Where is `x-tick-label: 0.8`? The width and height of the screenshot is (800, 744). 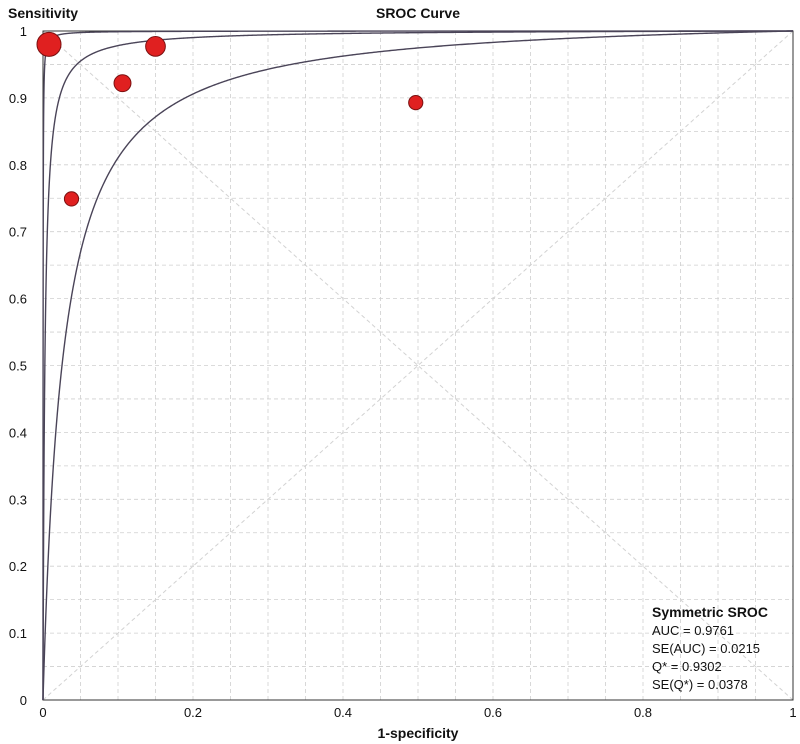 x-tick-label: 0.8 is located at coordinates (643, 712).